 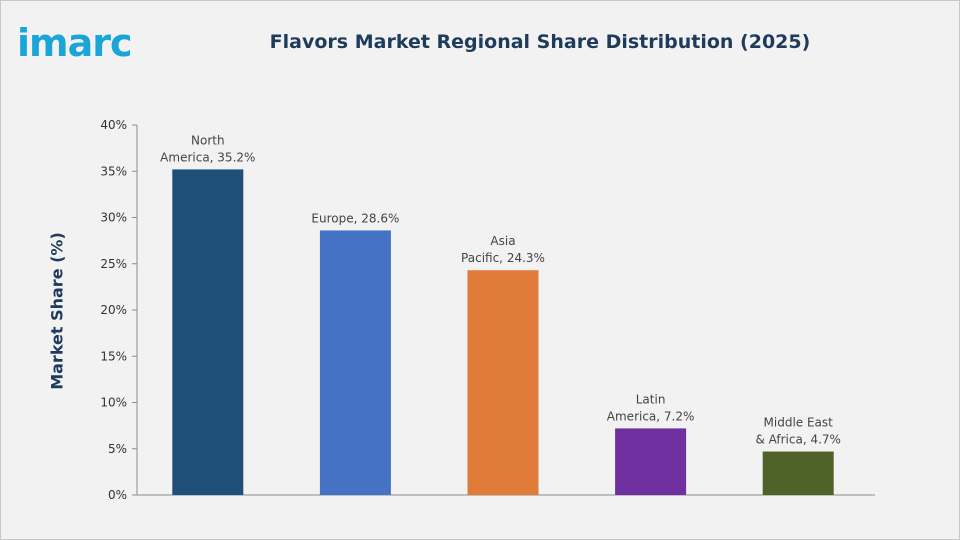 What do you see at coordinates (798, 440) in the screenshot?
I see `data-label-4: & Africa, 4.7%` at bounding box center [798, 440].